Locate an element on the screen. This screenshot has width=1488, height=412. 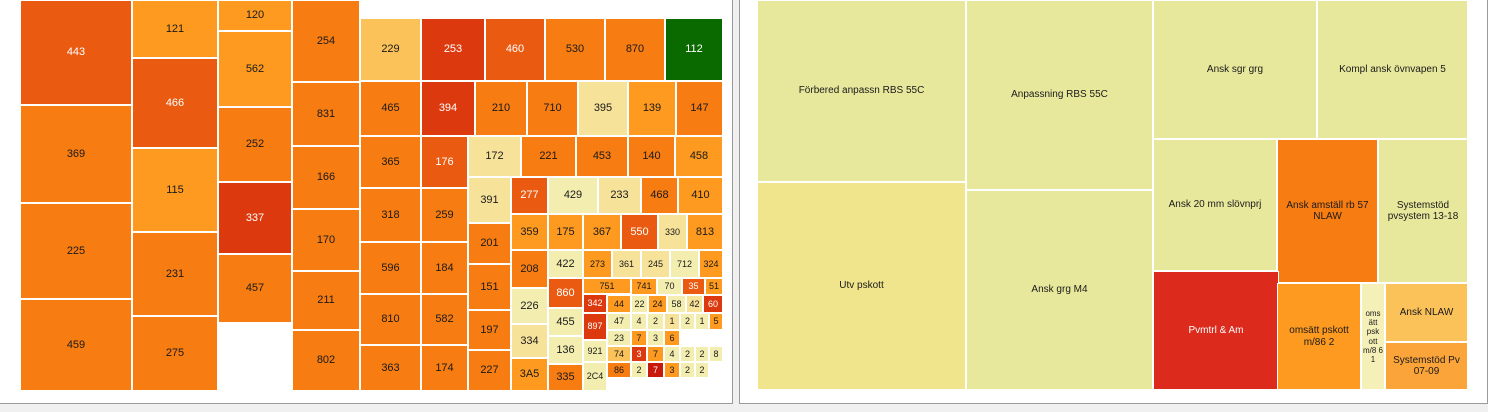
treemap-right-cell: Anpassning RBS 55C is located at coordinates (1059, 95).